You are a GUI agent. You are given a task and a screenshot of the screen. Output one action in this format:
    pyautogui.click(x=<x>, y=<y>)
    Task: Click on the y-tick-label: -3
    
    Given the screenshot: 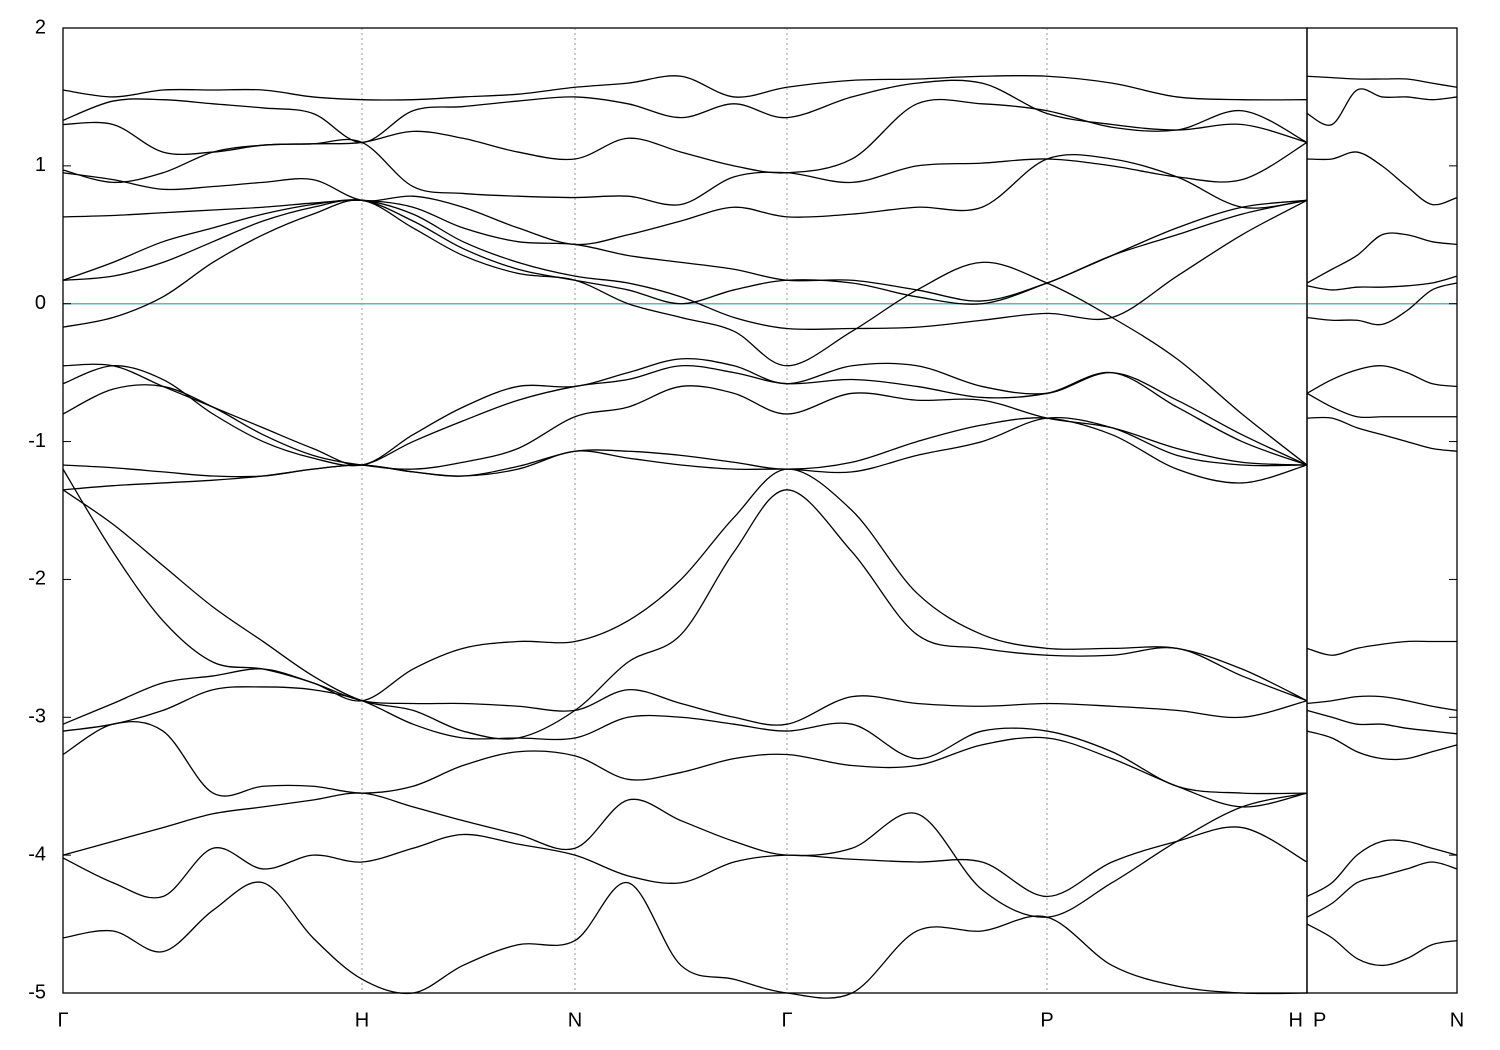 What is the action you would take?
    pyautogui.click(x=37, y=717)
    